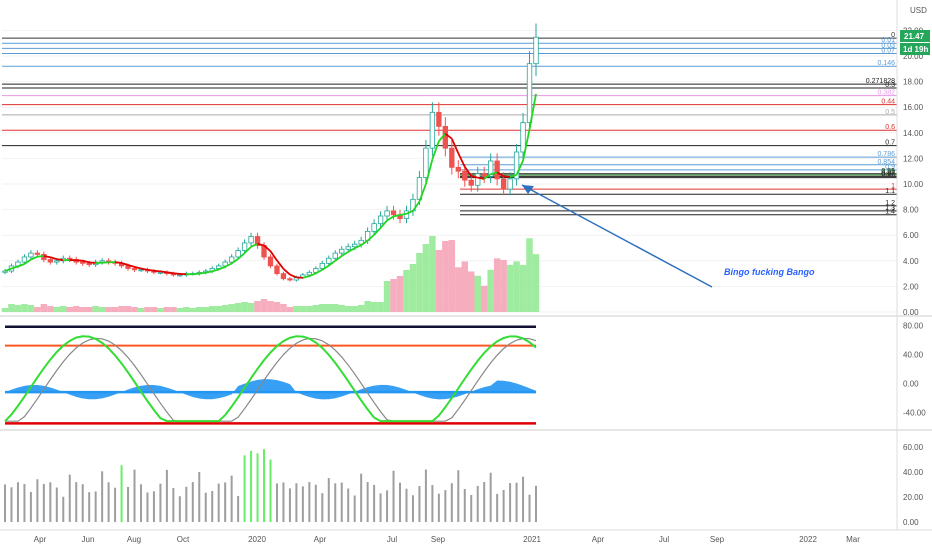 This screenshot has height=555, width=932. Describe the element at coordinates (913, 497) in the screenshot. I see `hist-tick-label: 20.00` at that location.